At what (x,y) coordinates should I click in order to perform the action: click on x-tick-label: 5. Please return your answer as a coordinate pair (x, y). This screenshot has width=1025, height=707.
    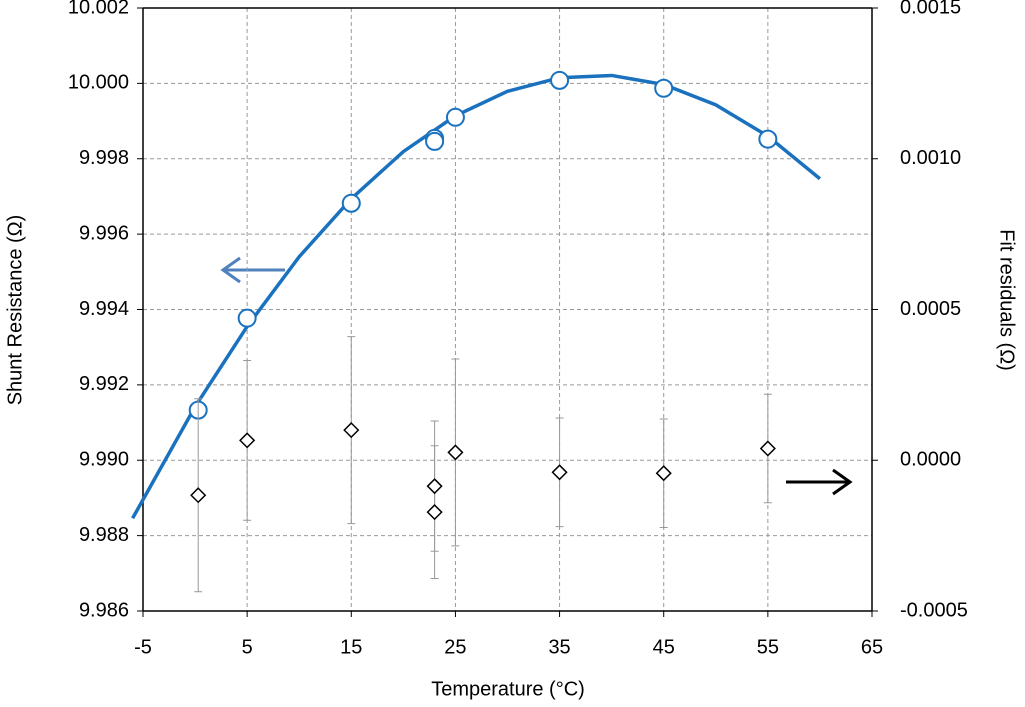
    Looking at the image, I should click on (247, 647).